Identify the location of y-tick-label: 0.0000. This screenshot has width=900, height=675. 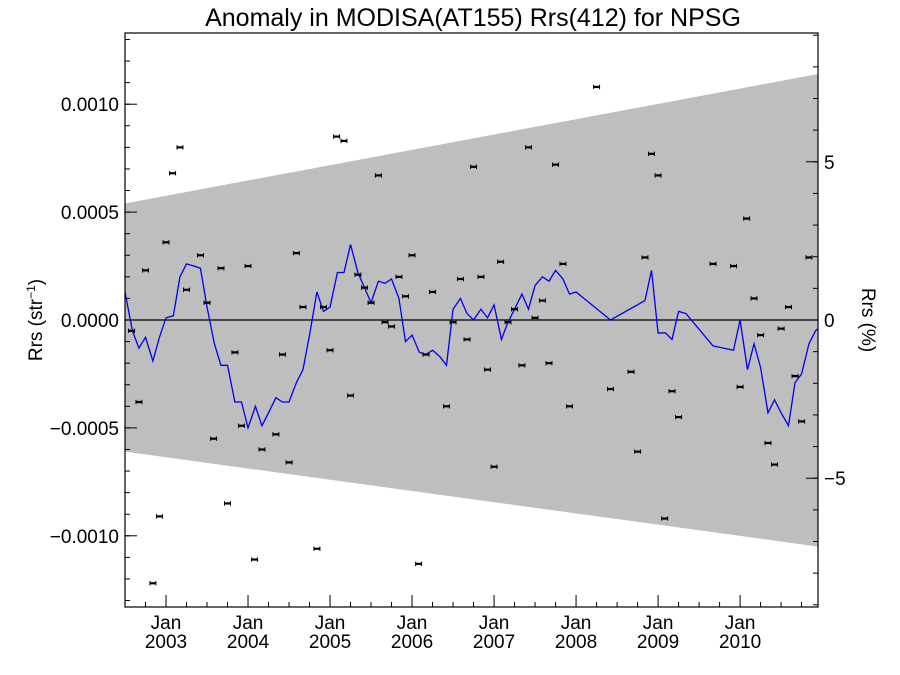
(90, 321).